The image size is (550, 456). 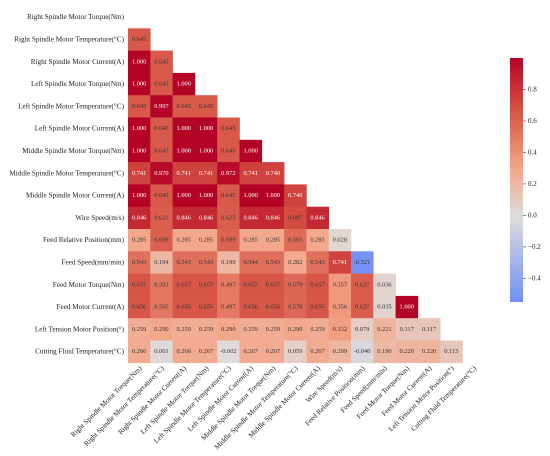 What do you see at coordinates (228, 329) in the screenshot?
I see `cell-value-label: 0.290` at bounding box center [228, 329].